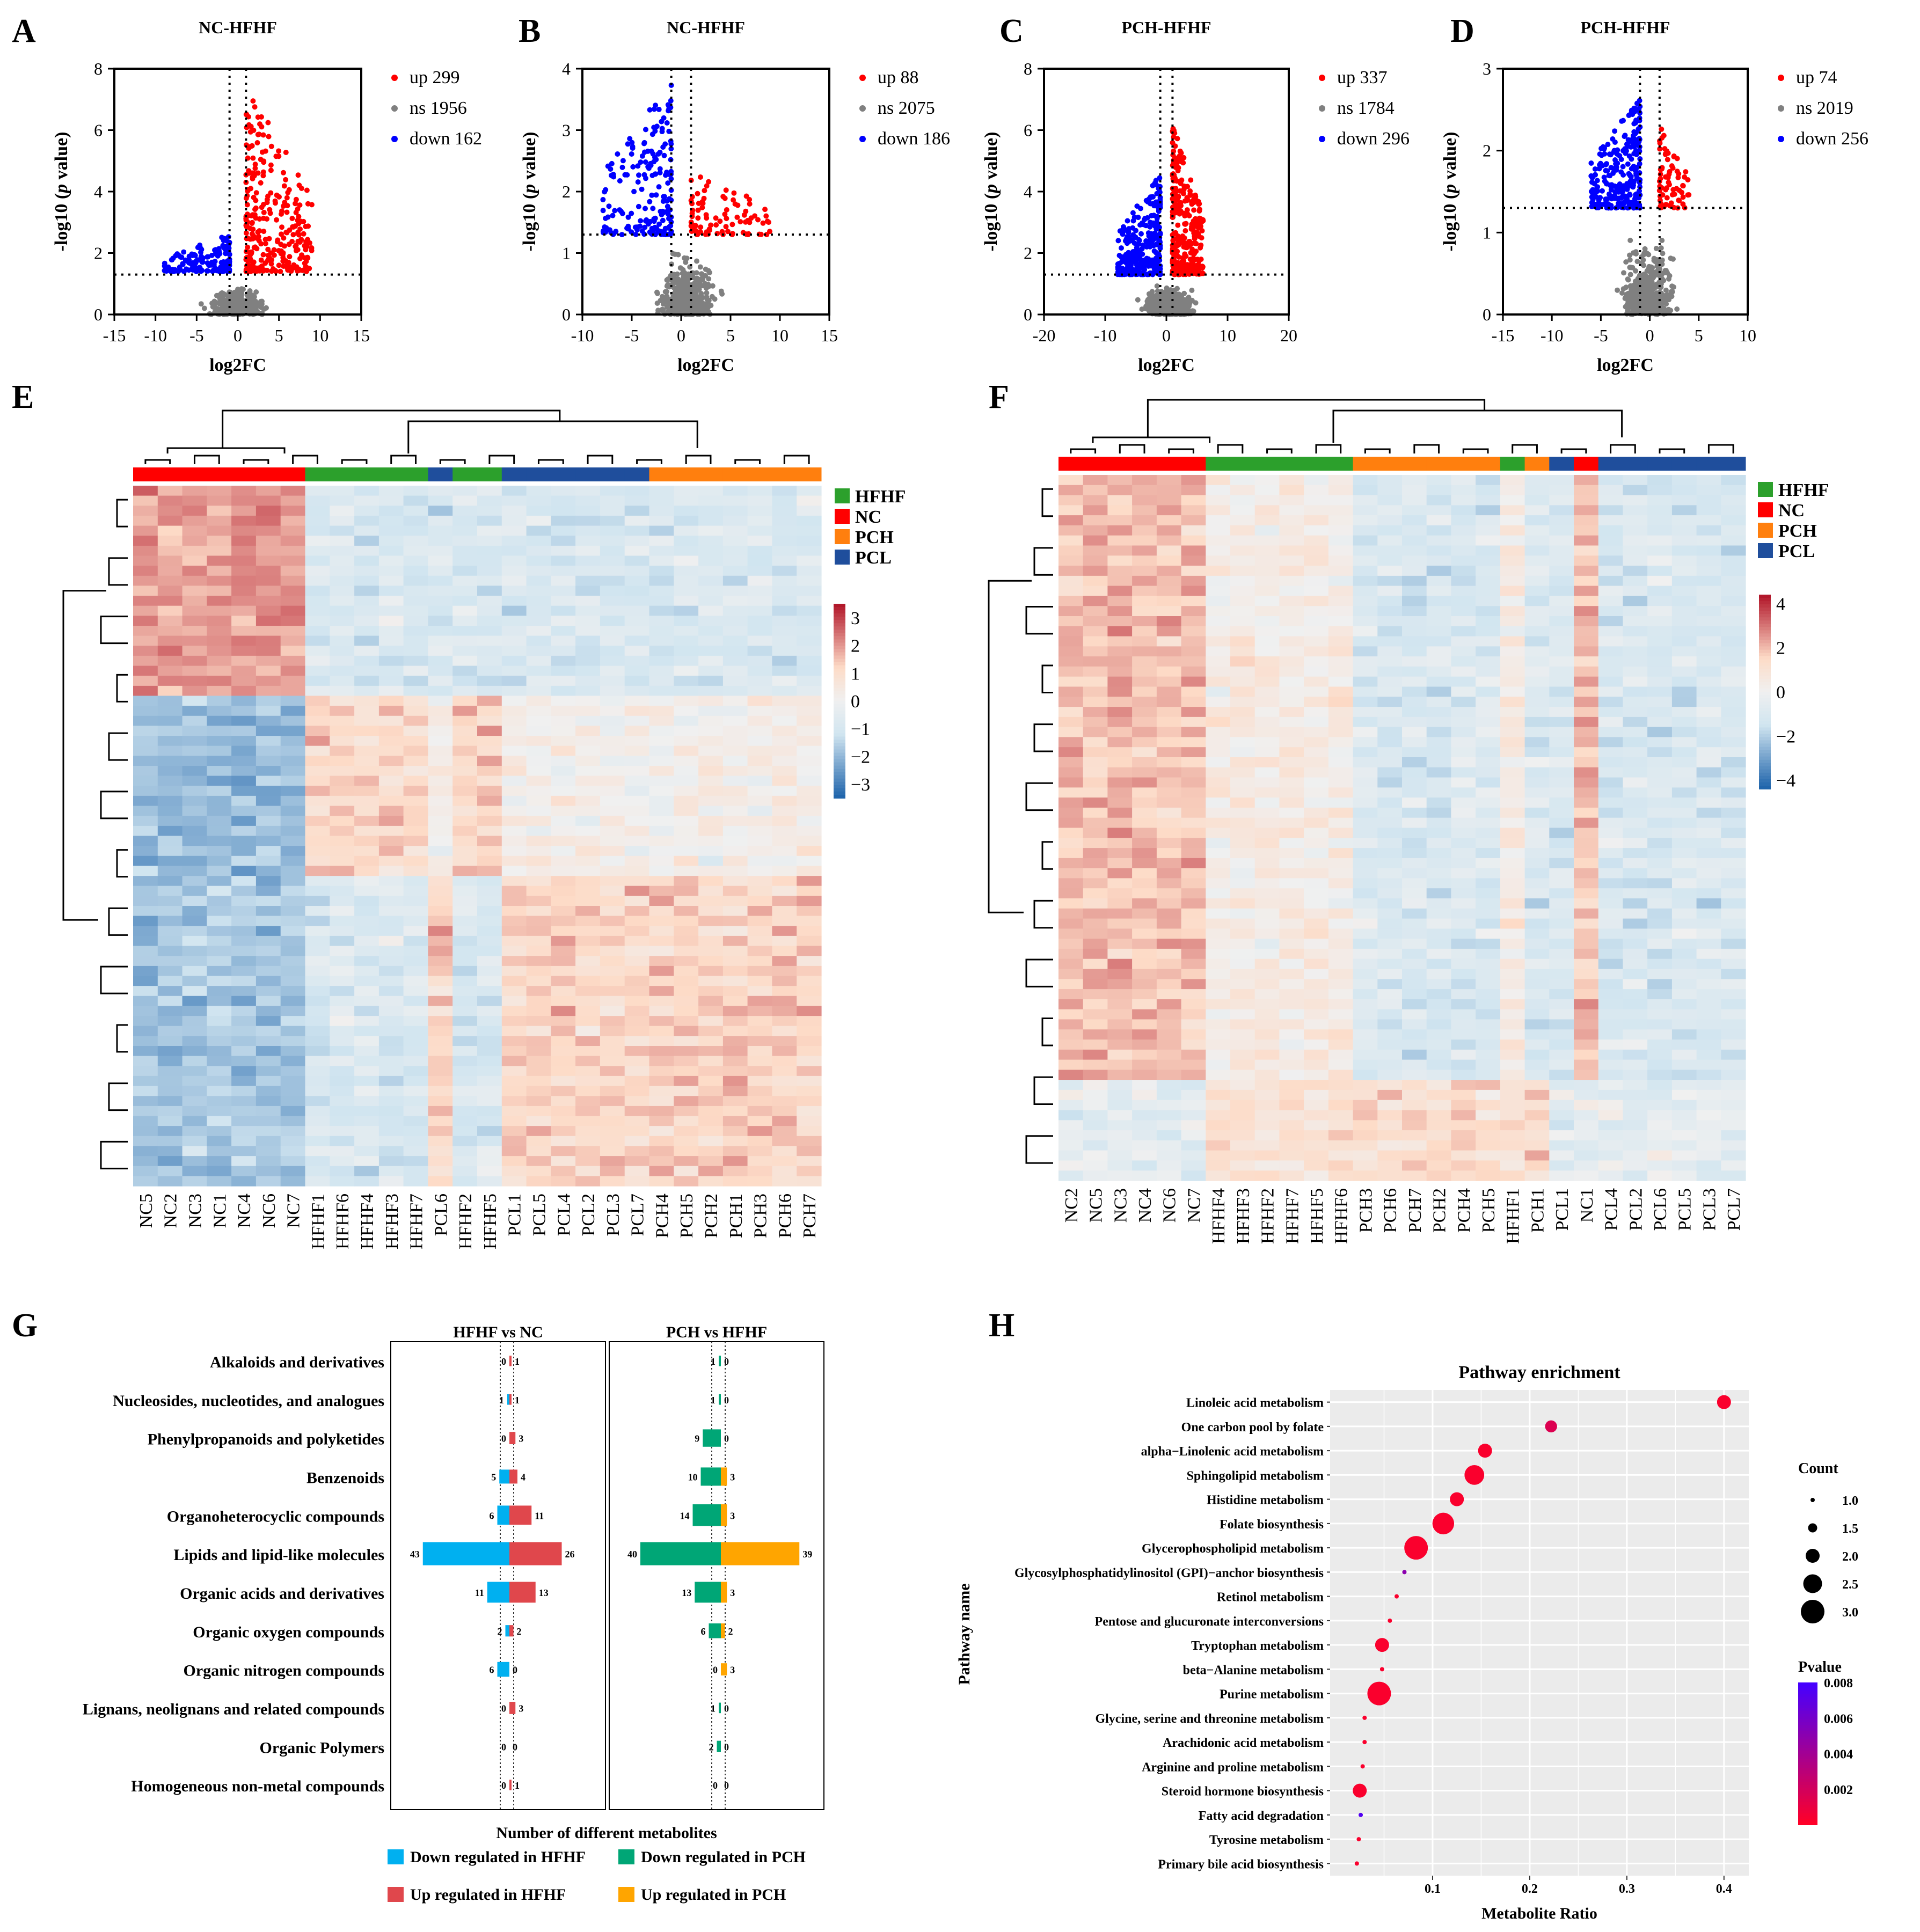  What do you see at coordinates (440, 474) in the screenshot?
I see `group-bar-cell` at bounding box center [440, 474].